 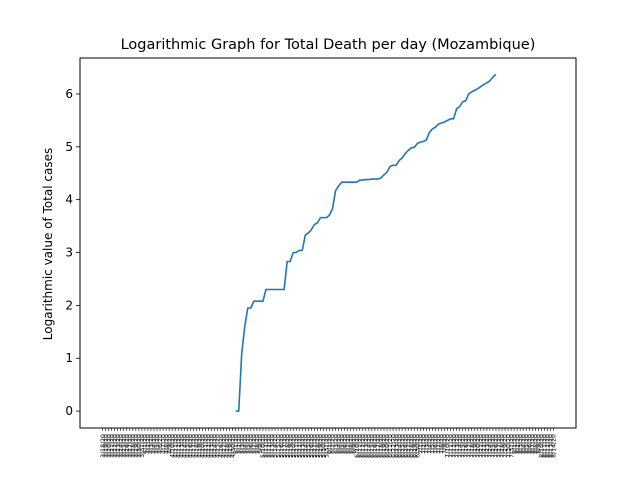 I want to click on x-tick-label: 5/19/20, so click(x=290, y=446).